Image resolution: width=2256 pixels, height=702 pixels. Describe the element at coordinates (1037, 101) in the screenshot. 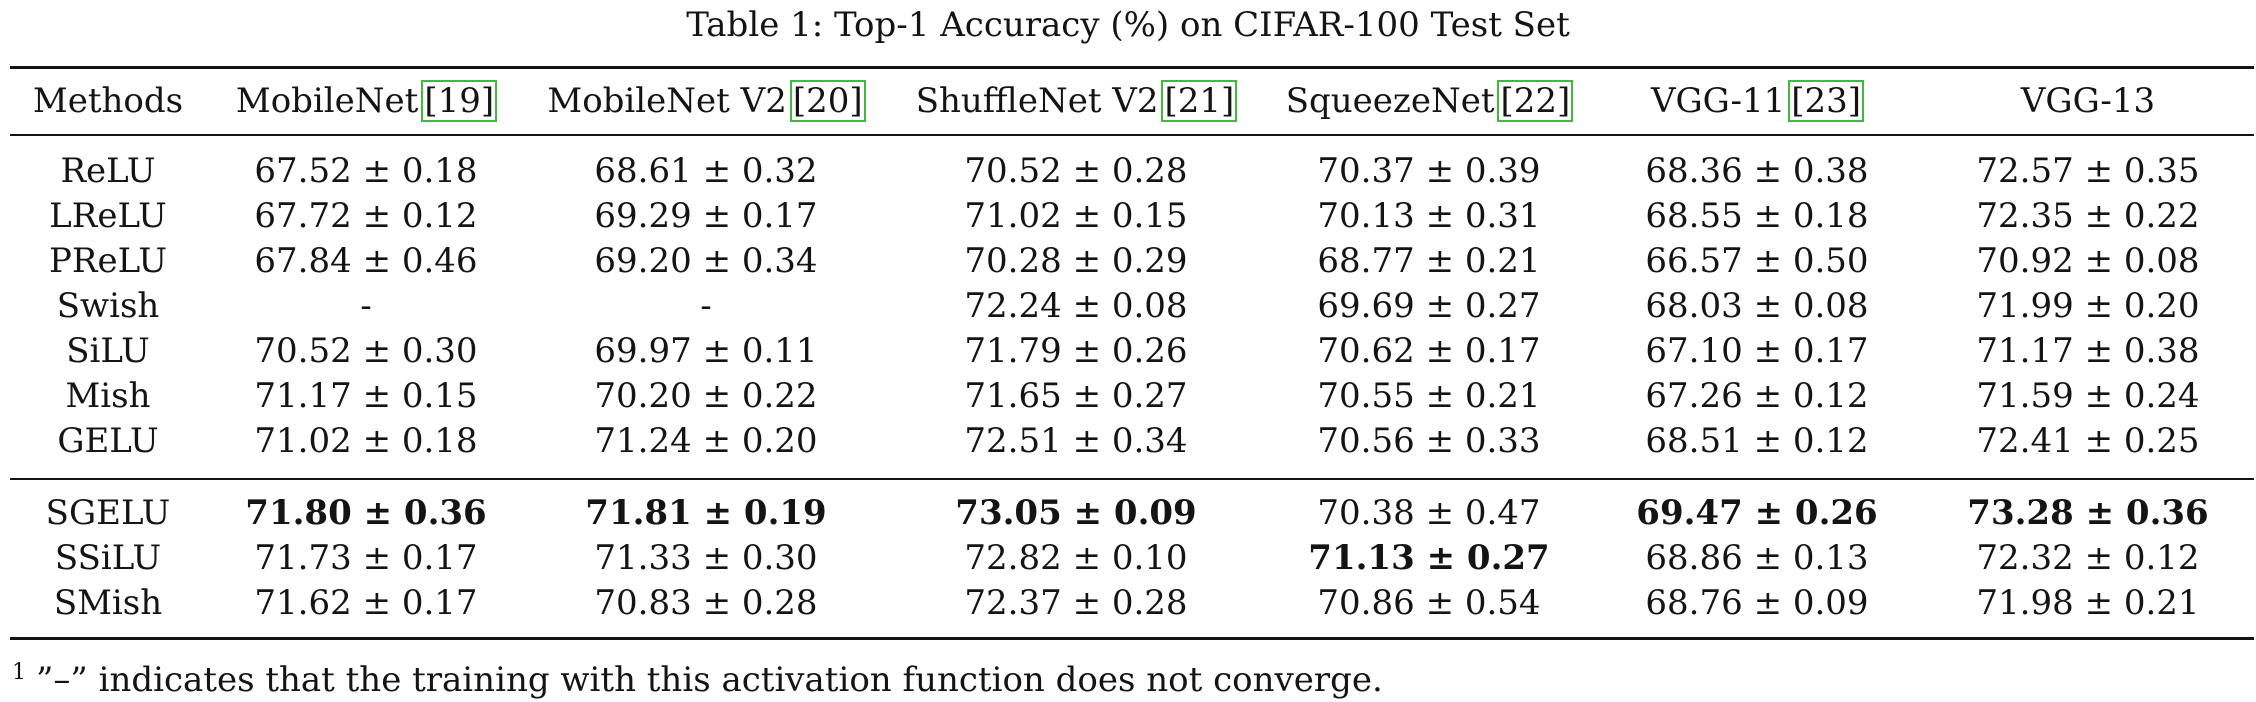

I see `header-label: ShuffleNet V2` at that location.